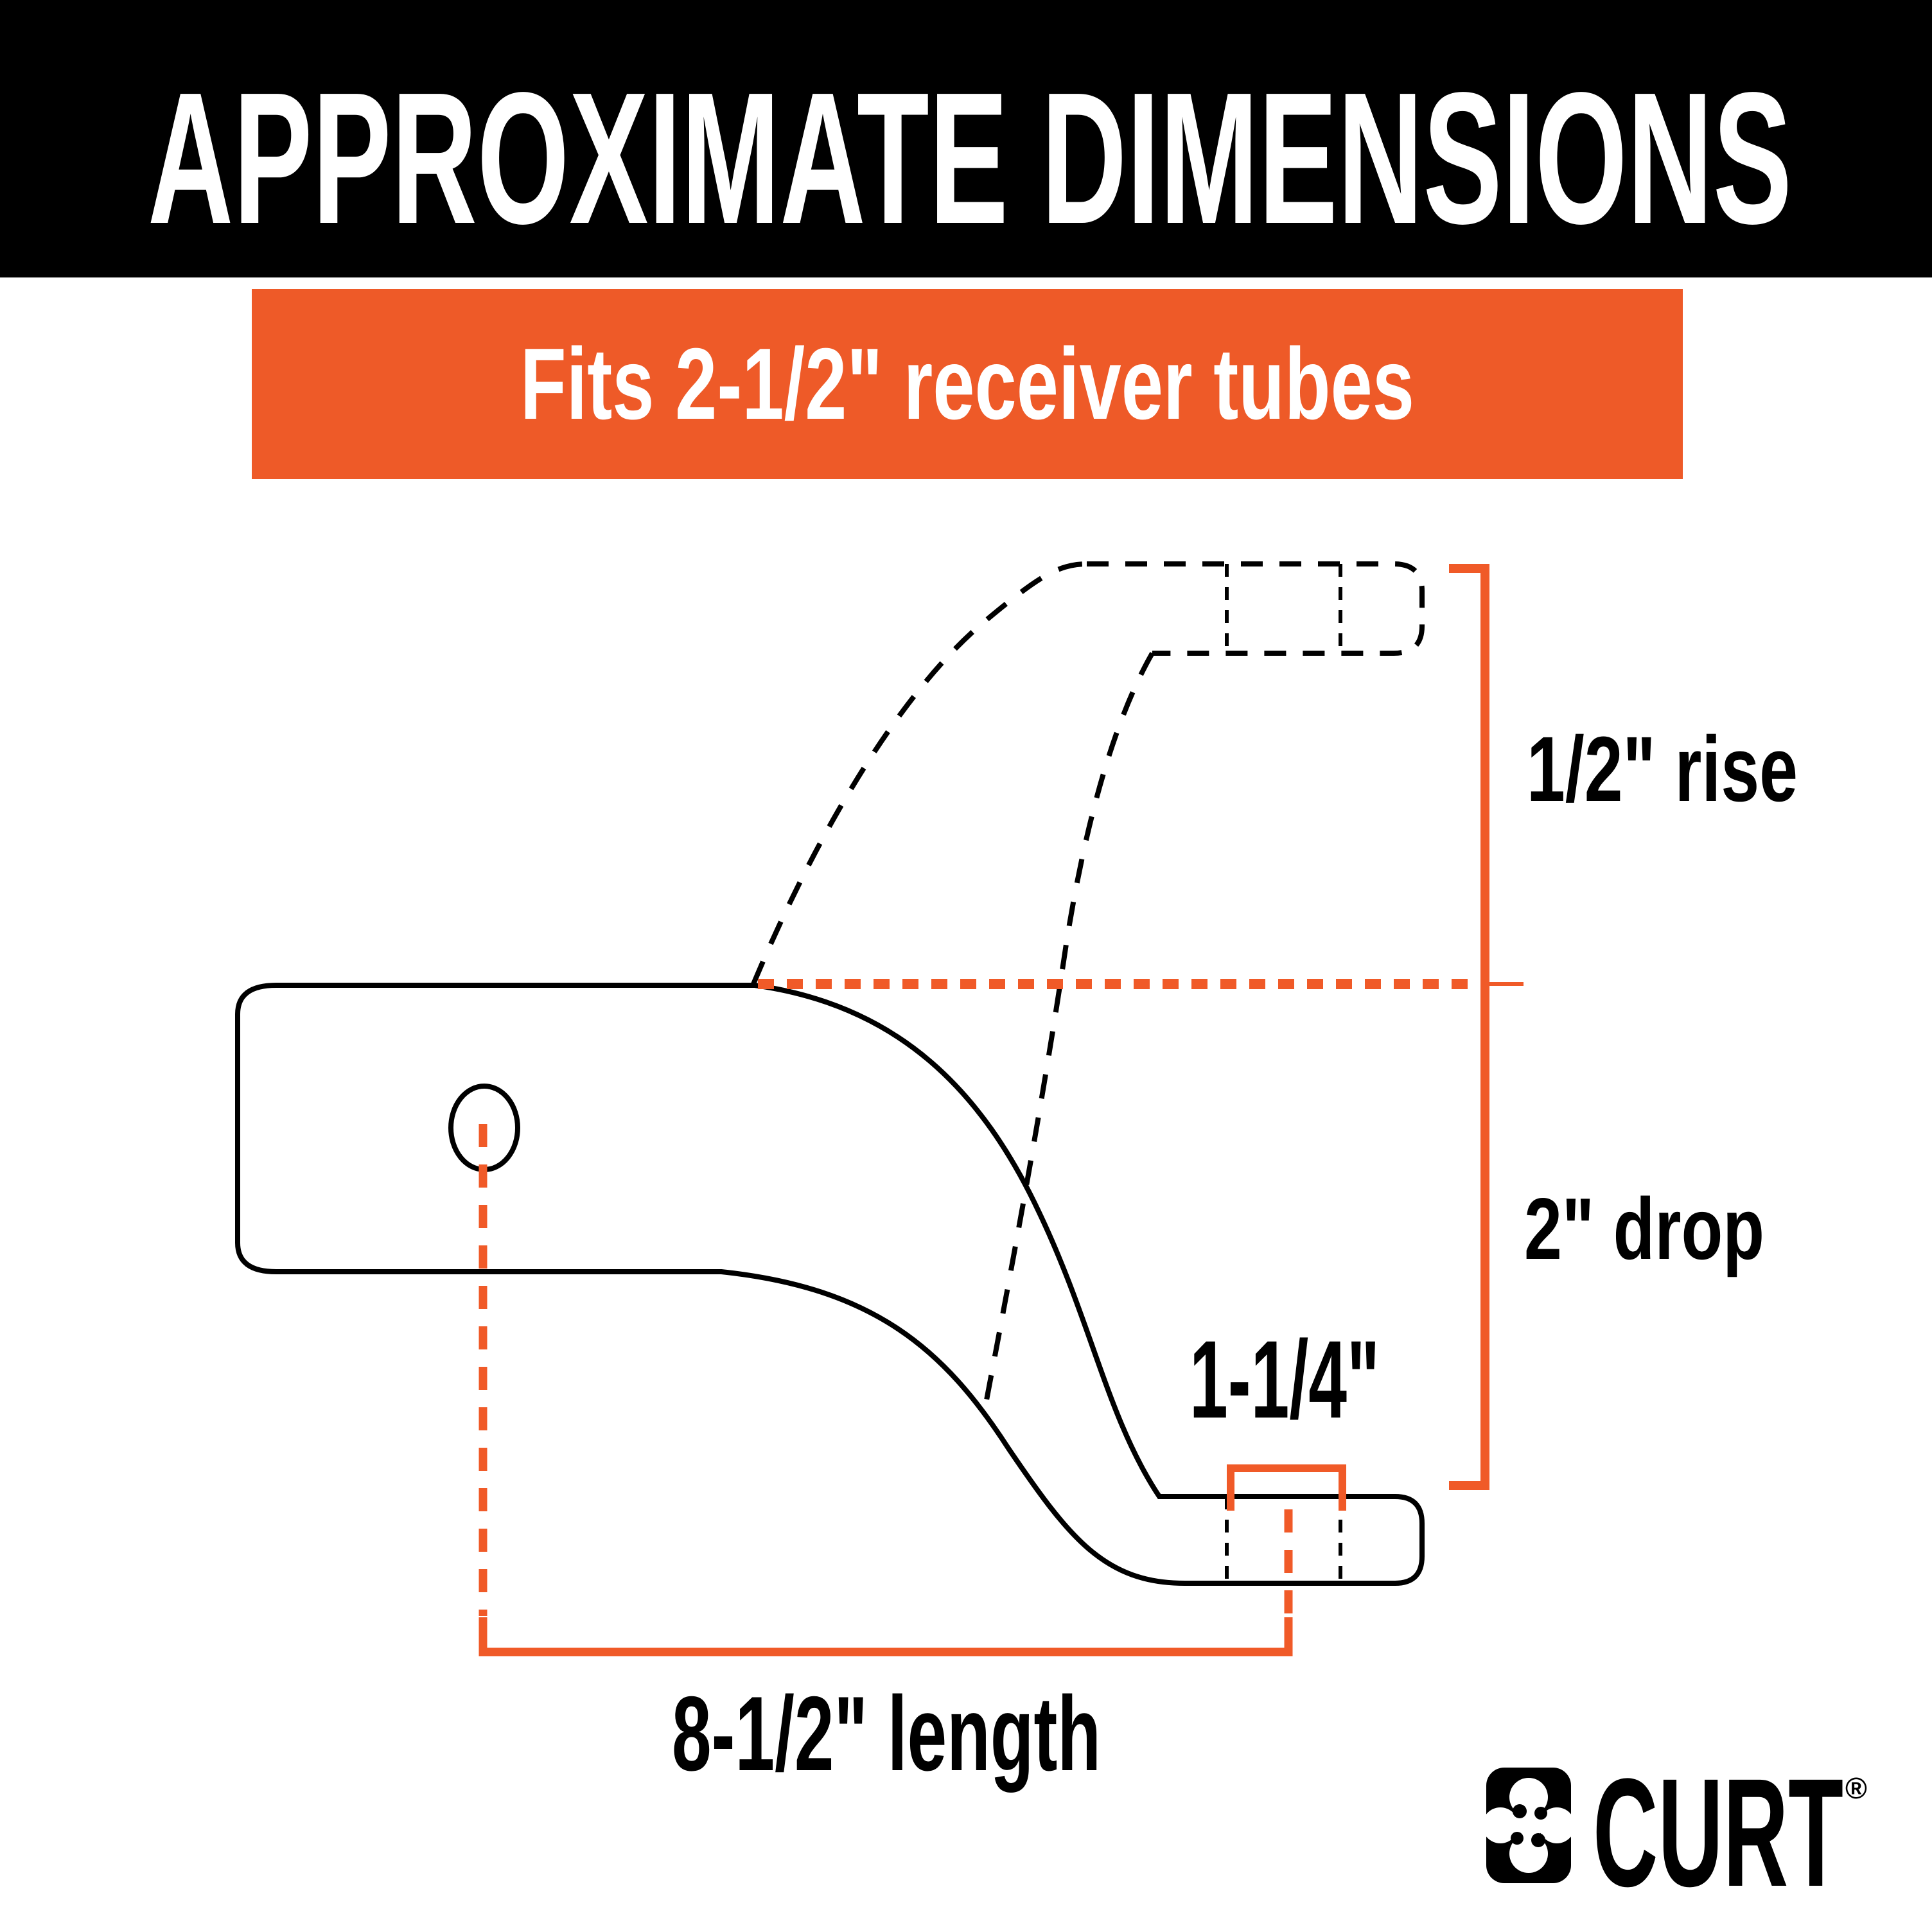 The width and height of the screenshot is (1932, 1932). I want to click on curt-wordmark: CURT, so click(1718, 1832).